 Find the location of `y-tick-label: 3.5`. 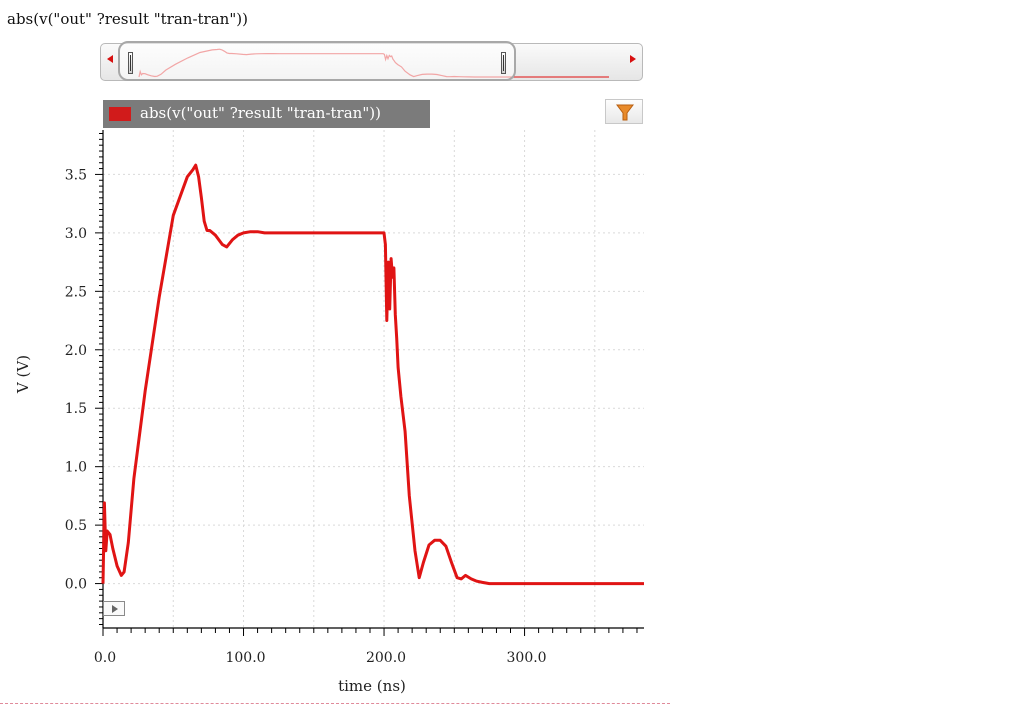

y-tick-label: 3.5 is located at coordinates (76, 175).